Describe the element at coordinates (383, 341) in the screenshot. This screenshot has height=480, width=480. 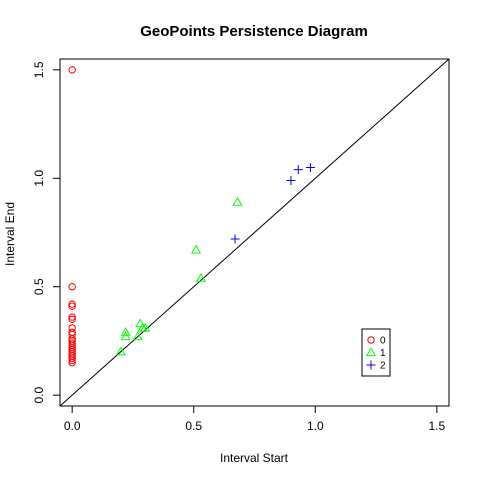
I see `legend-label: 0` at that location.